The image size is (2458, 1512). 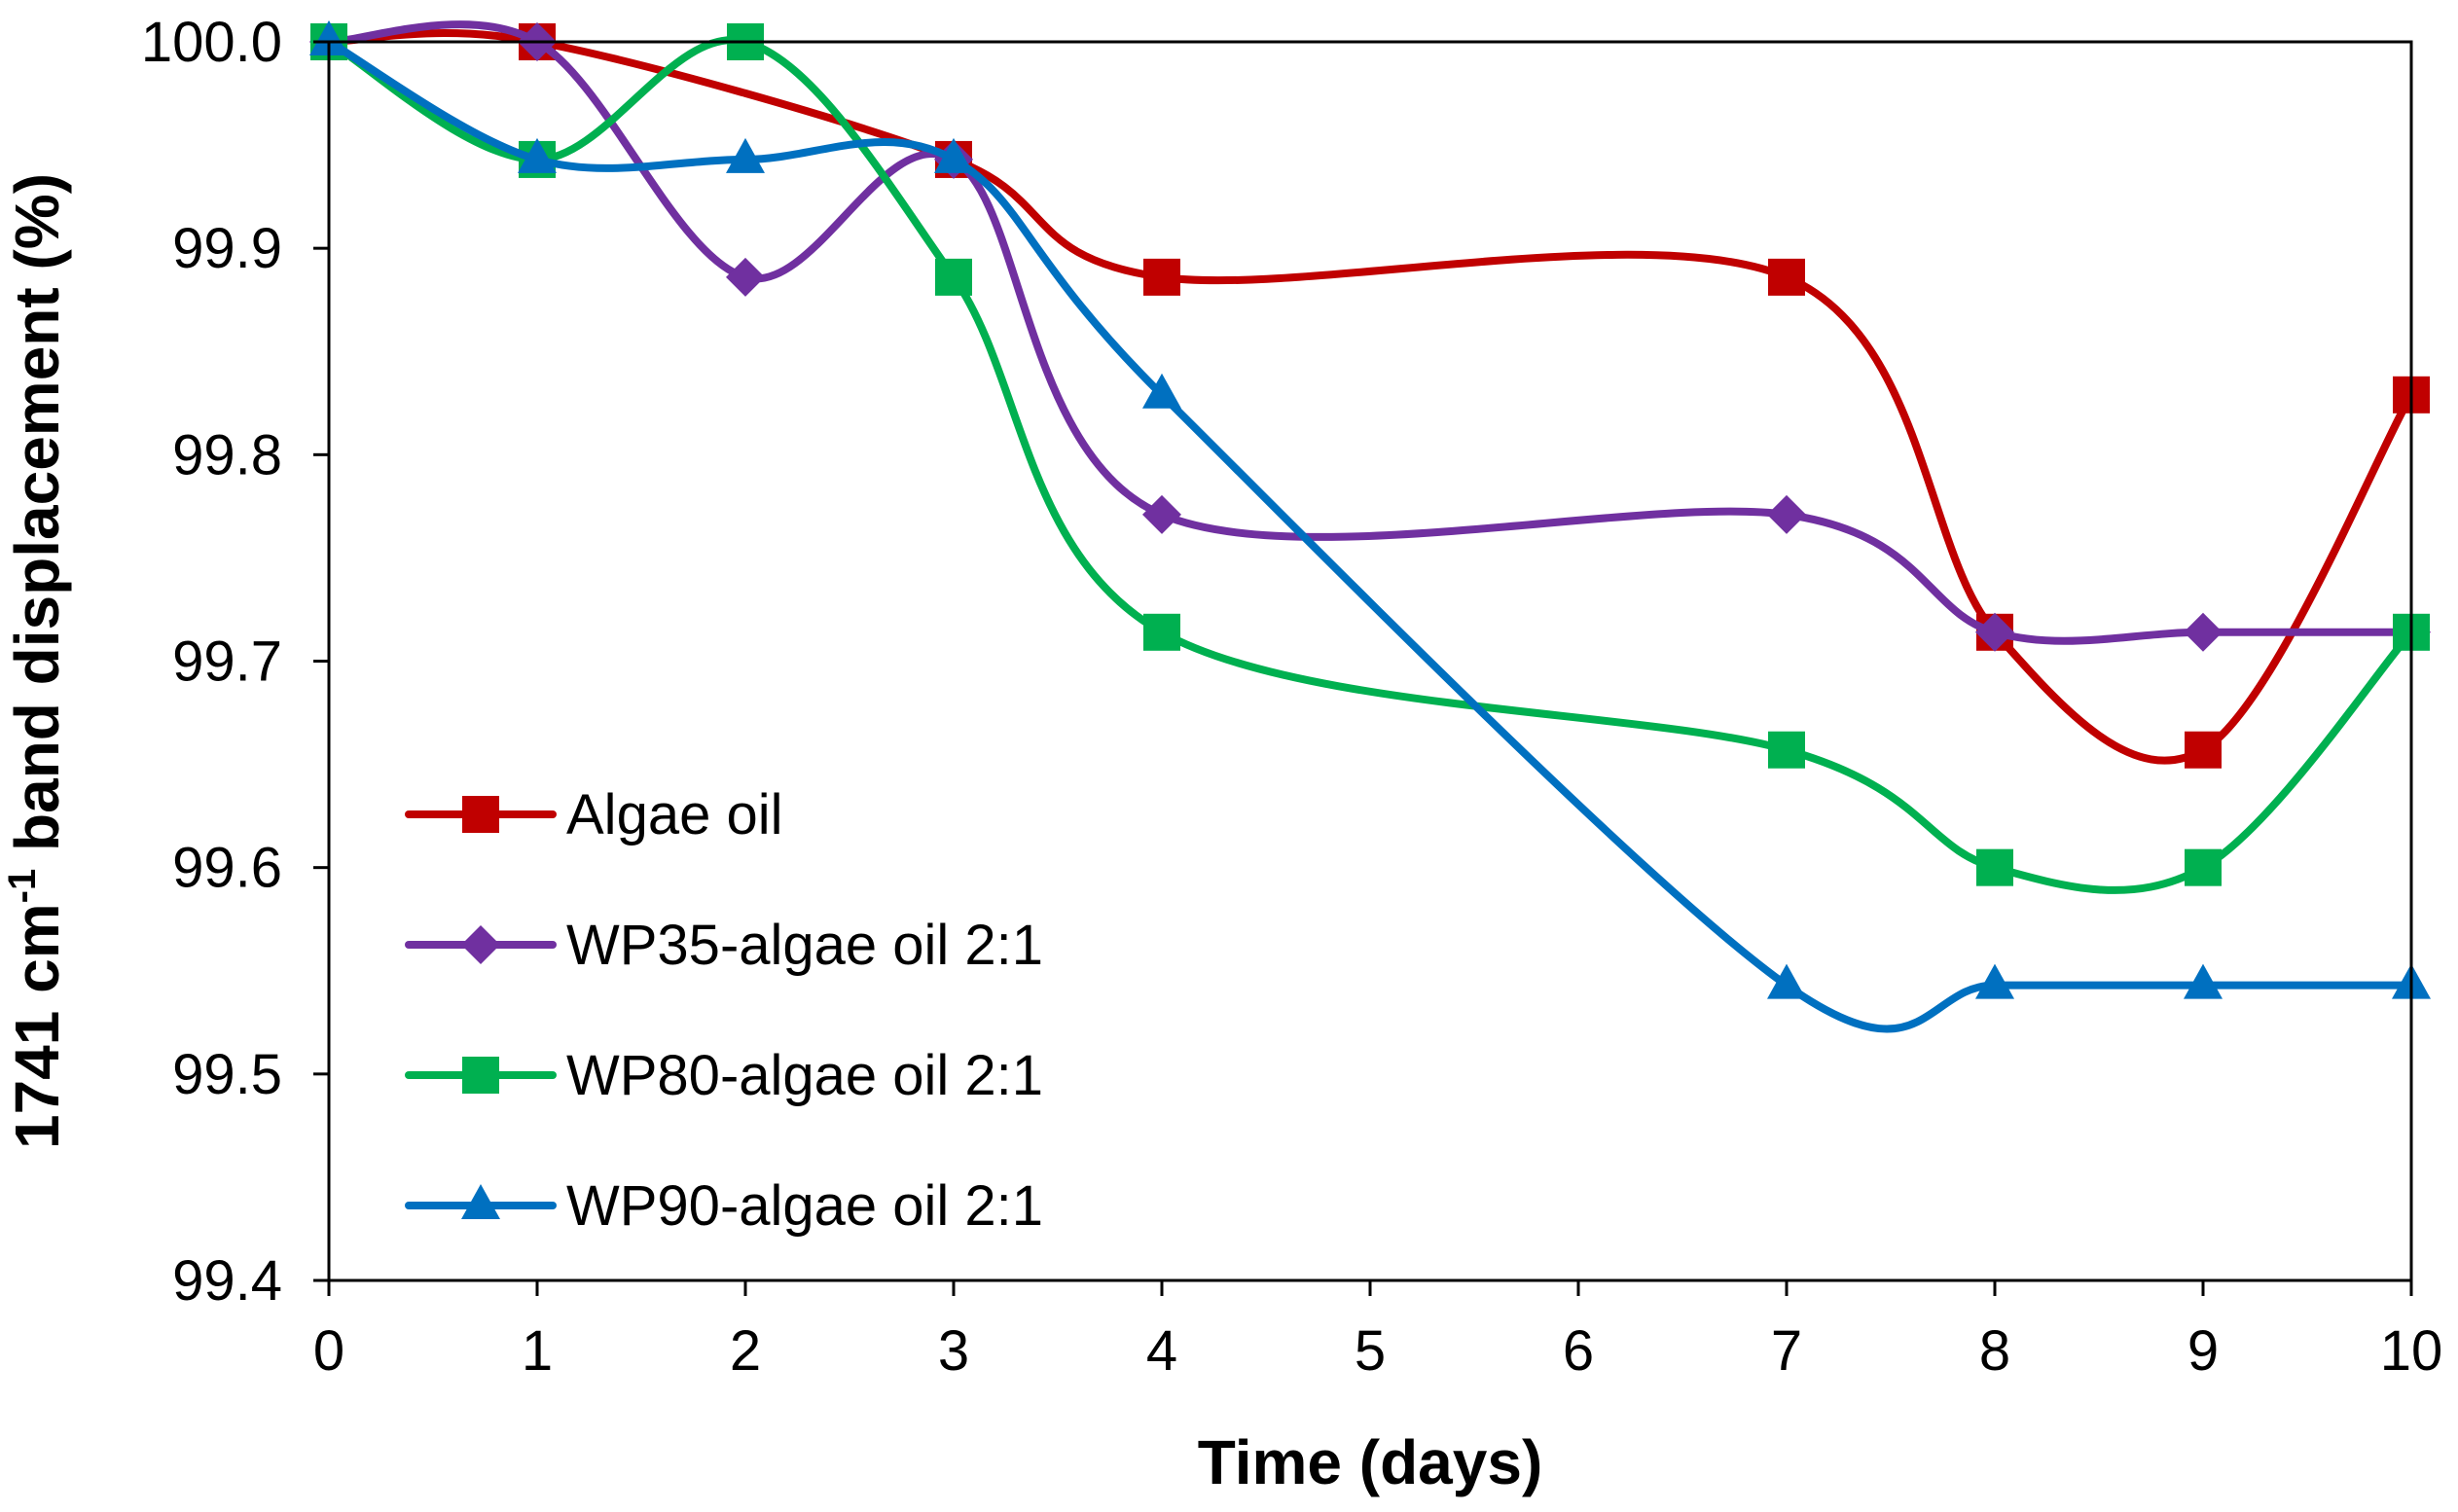 What do you see at coordinates (211, 42) in the screenshot?
I see `y-tick-label: 100.0` at bounding box center [211, 42].